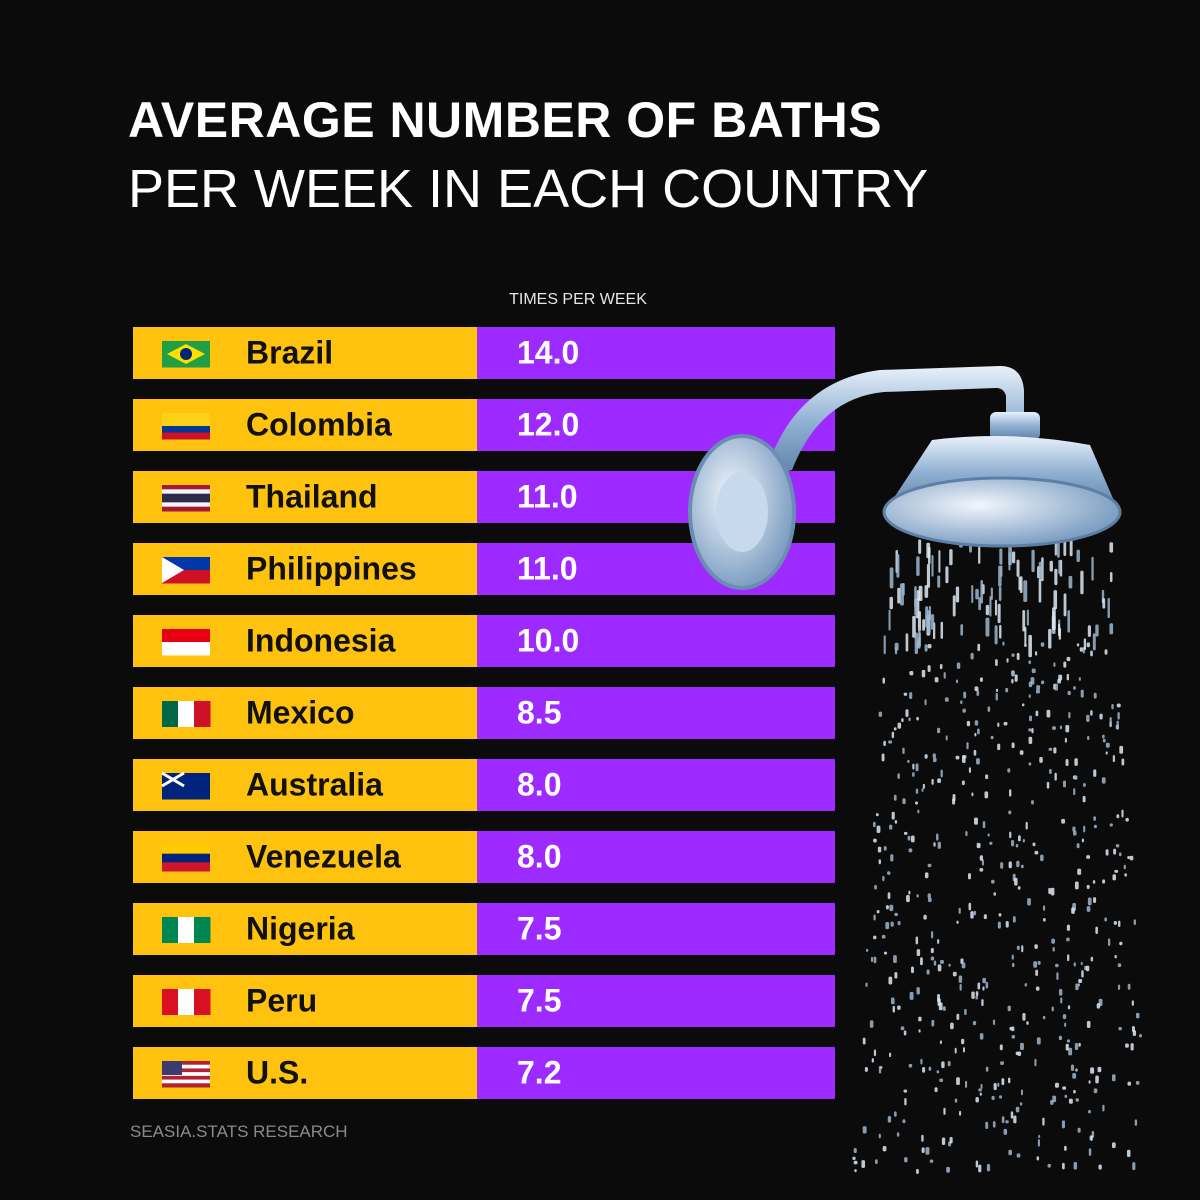 This screenshot has height=1200, width=1200. Describe the element at coordinates (505, 120) in the screenshot. I see `title: AVERAGE NUMBER OF BATHS` at that location.